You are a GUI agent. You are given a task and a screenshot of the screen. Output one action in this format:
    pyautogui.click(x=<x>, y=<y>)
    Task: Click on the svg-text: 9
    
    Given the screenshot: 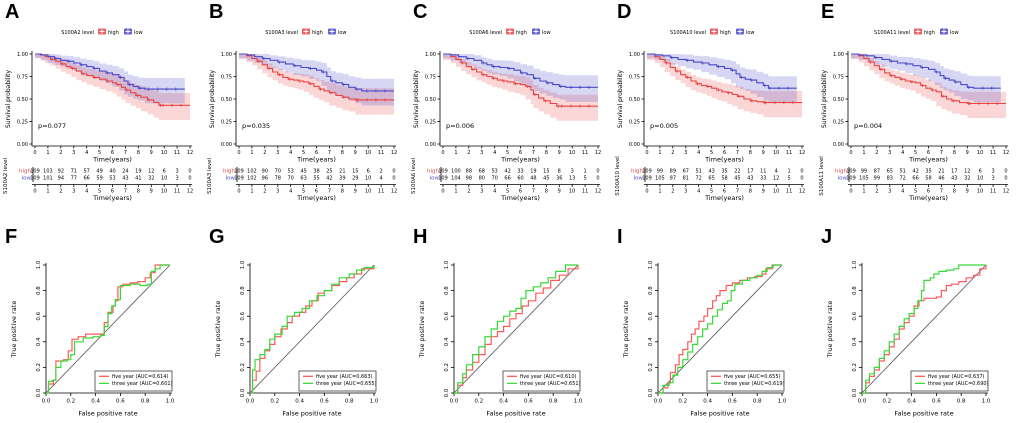 What is the action you would take?
    pyautogui.click(x=355, y=153)
    